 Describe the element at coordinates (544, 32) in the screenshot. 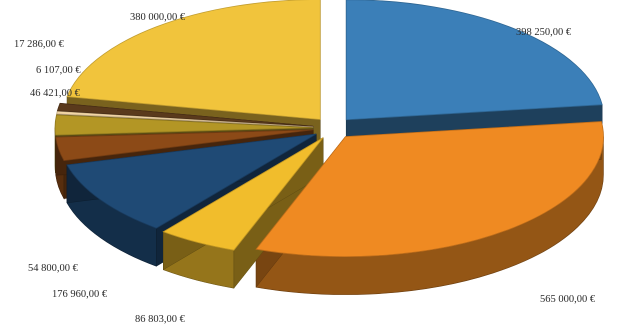

I see `slice-label-398250: 398 250,00 €` at that location.